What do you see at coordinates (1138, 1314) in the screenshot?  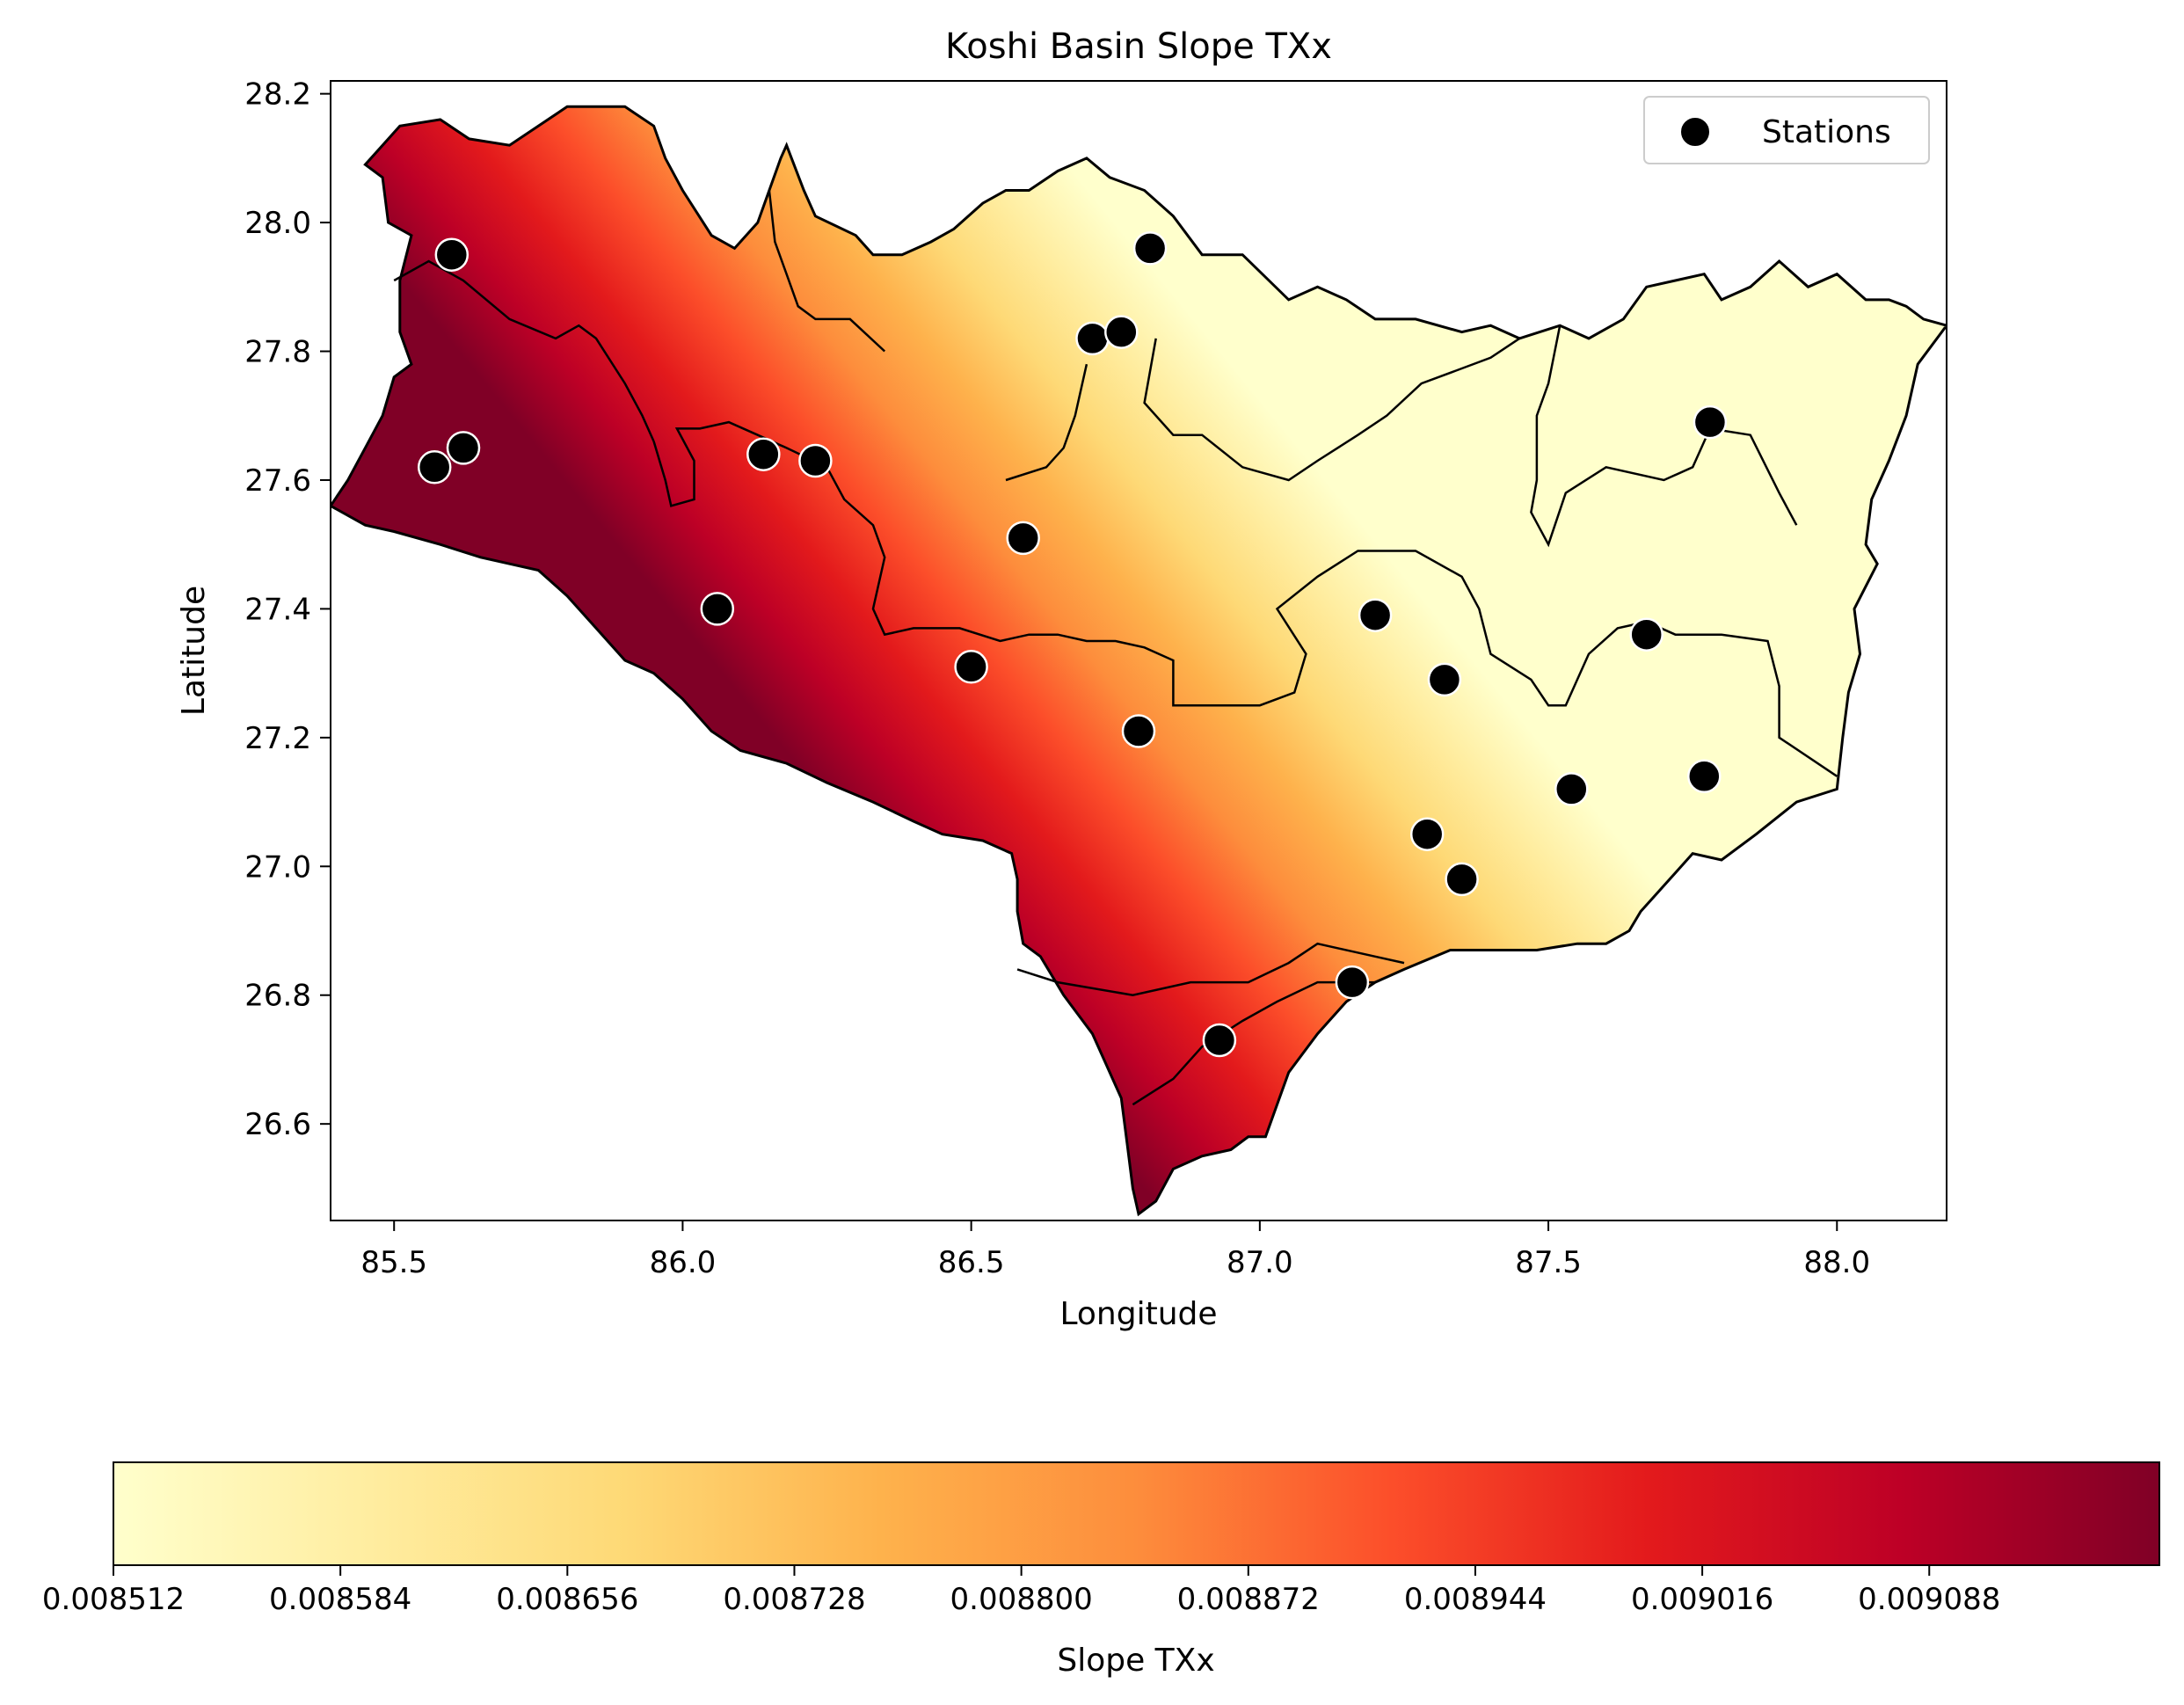 I see `x-axis-label: Longitude` at bounding box center [1138, 1314].